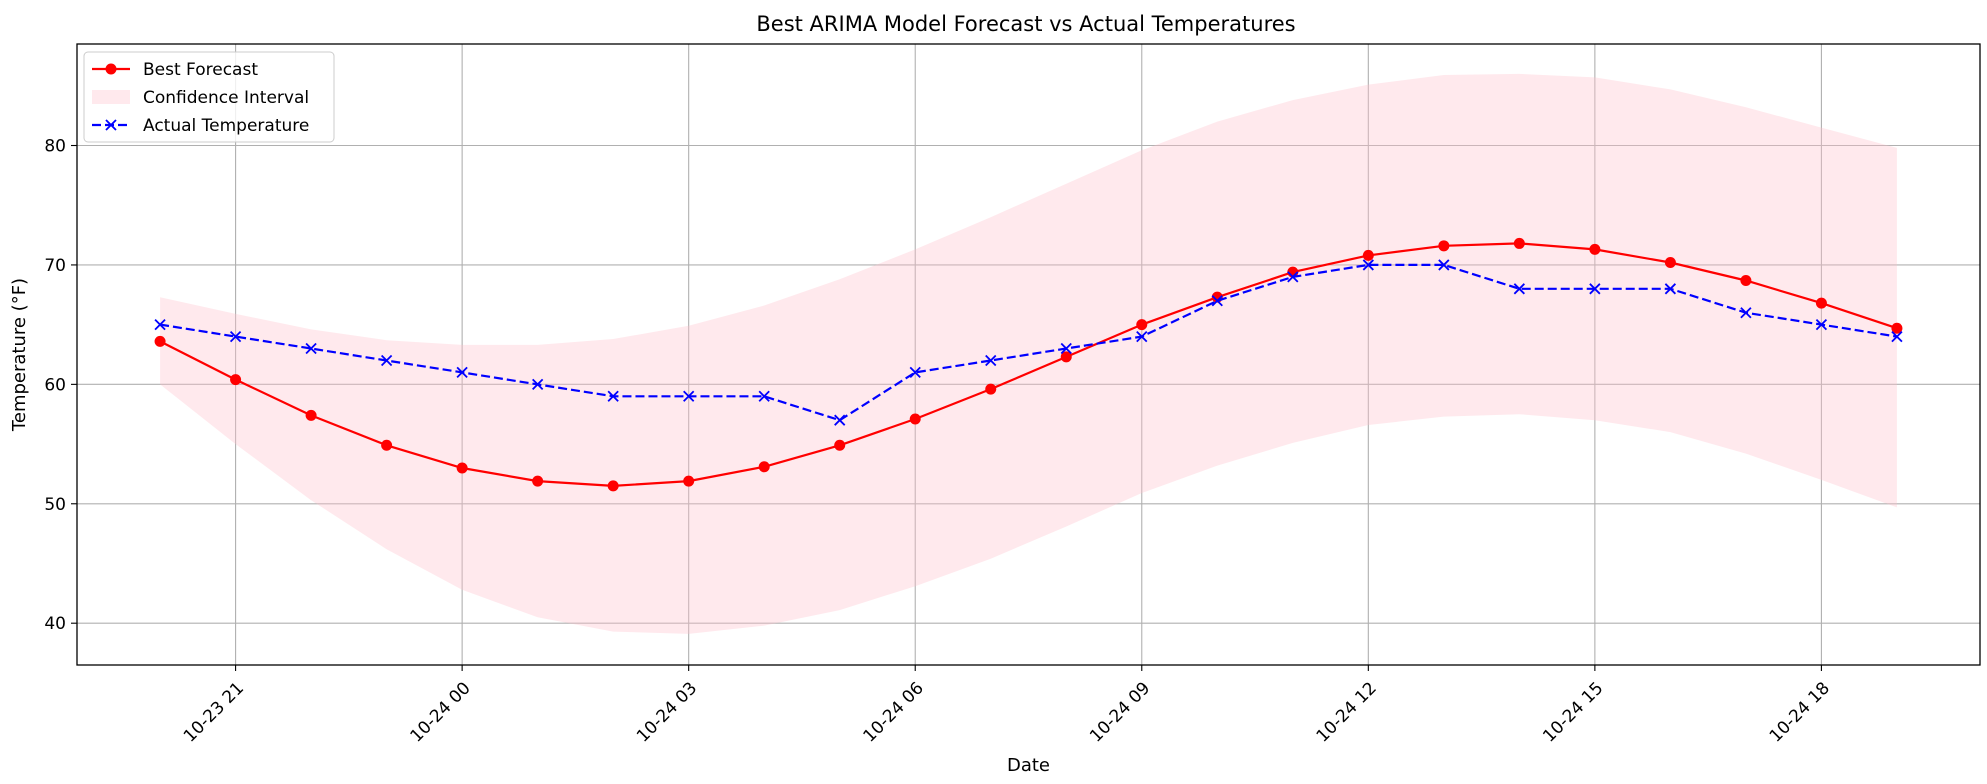  What do you see at coordinates (214, 712) in the screenshot?
I see `x-tick-label: 10-23 21` at bounding box center [214, 712].